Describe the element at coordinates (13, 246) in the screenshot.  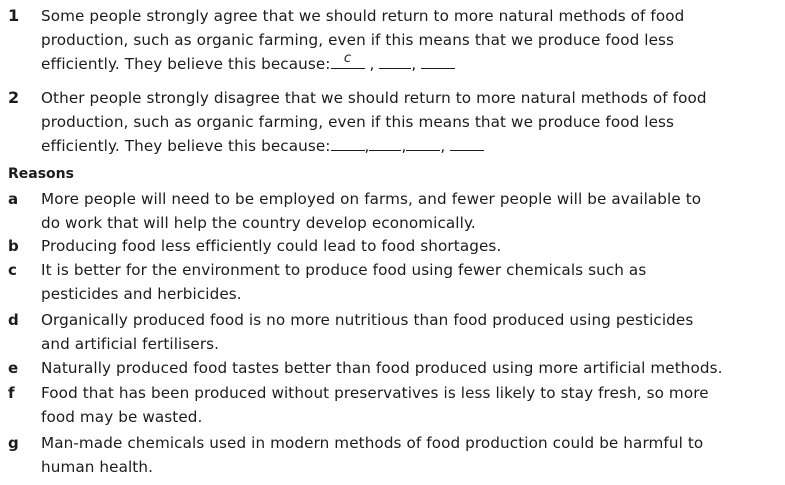
I see `reason-letter: b` at that location.